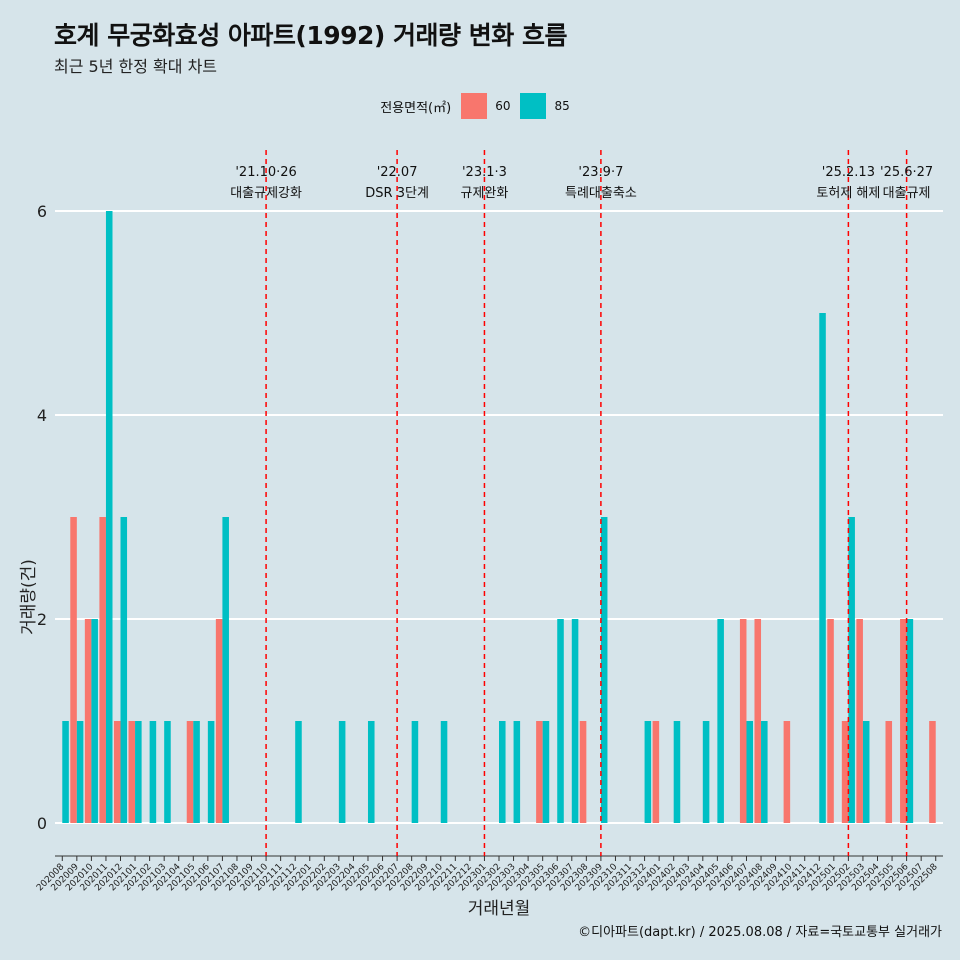  I want to click on annotation-date: '23.1·3, so click(484, 172).